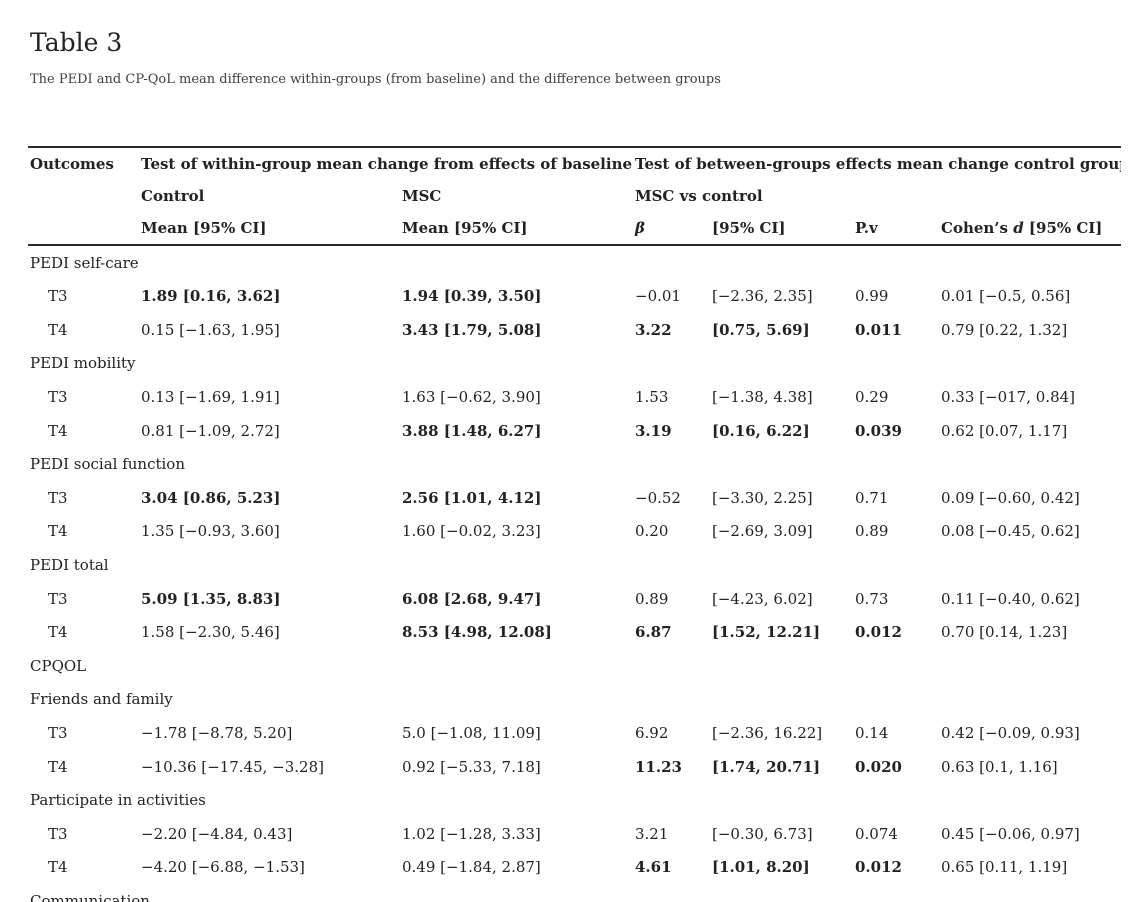  What do you see at coordinates (653, 867) in the screenshot?
I see `cell-beta: 4.61` at bounding box center [653, 867].